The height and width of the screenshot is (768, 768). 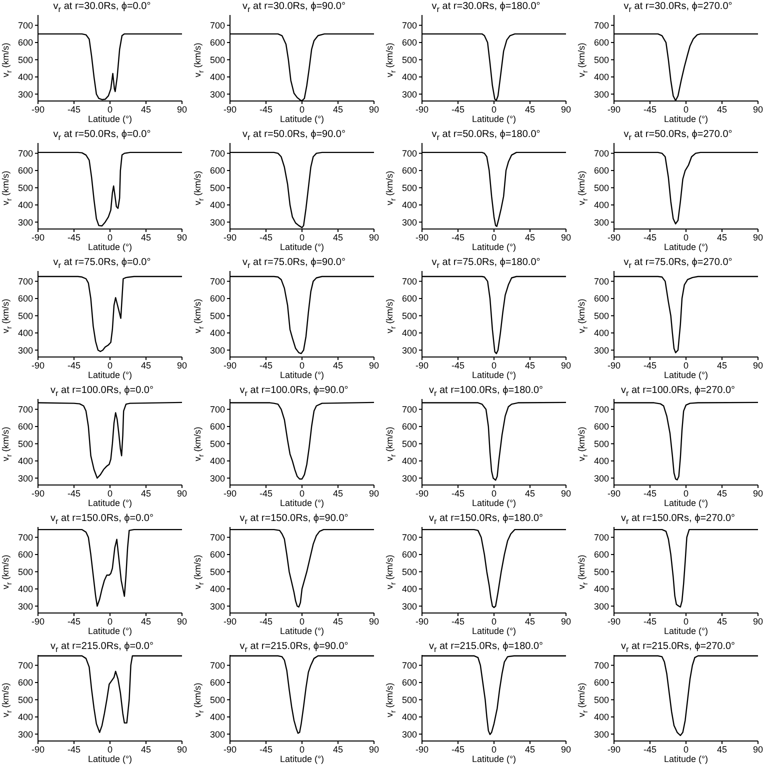 I want to click on chart-title: v$_{r}$ at r=215.0Rs, ϕ=180.0°, so click(x=486, y=647).